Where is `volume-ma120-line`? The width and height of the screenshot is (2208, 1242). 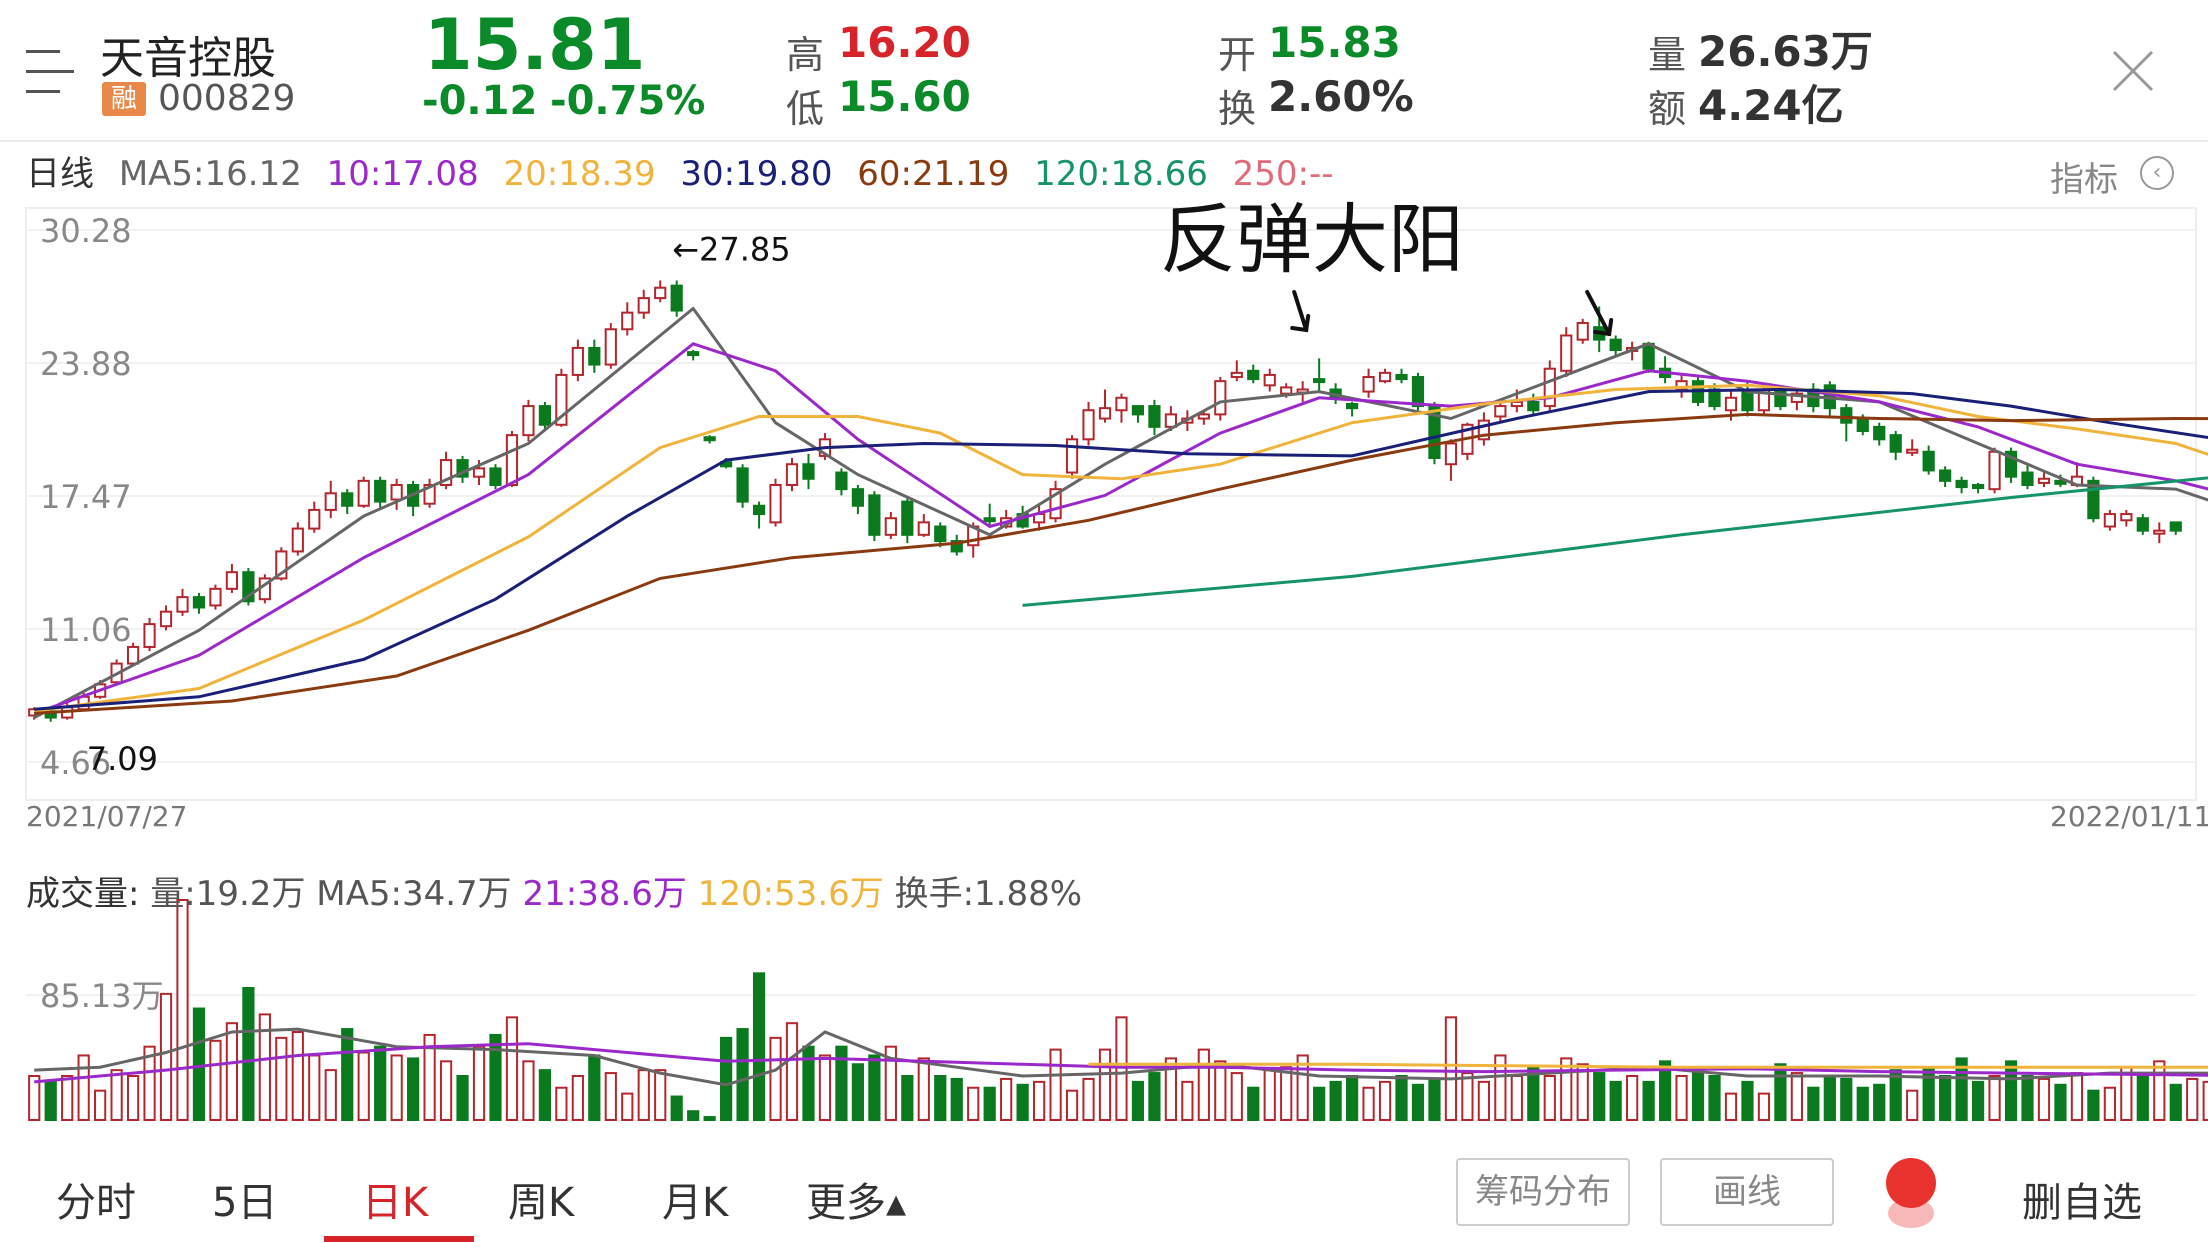
volume-ma120-line is located at coordinates (1648, 1065).